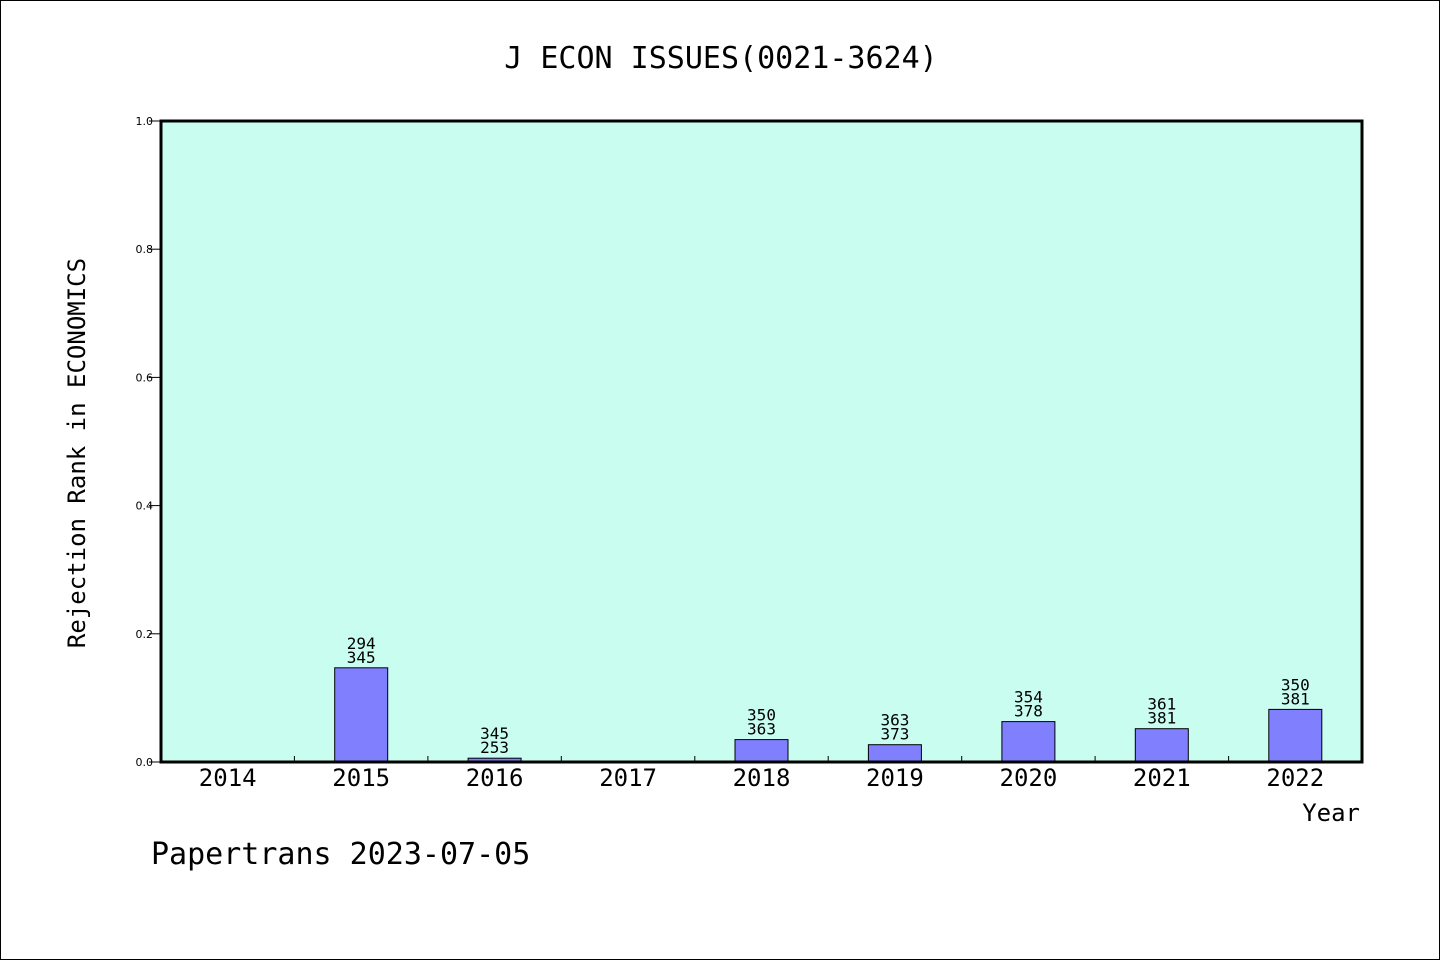  What do you see at coordinates (495, 778) in the screenshot?
I see `x-tick-label-2016: 2016` at bounding box center [495, 778].